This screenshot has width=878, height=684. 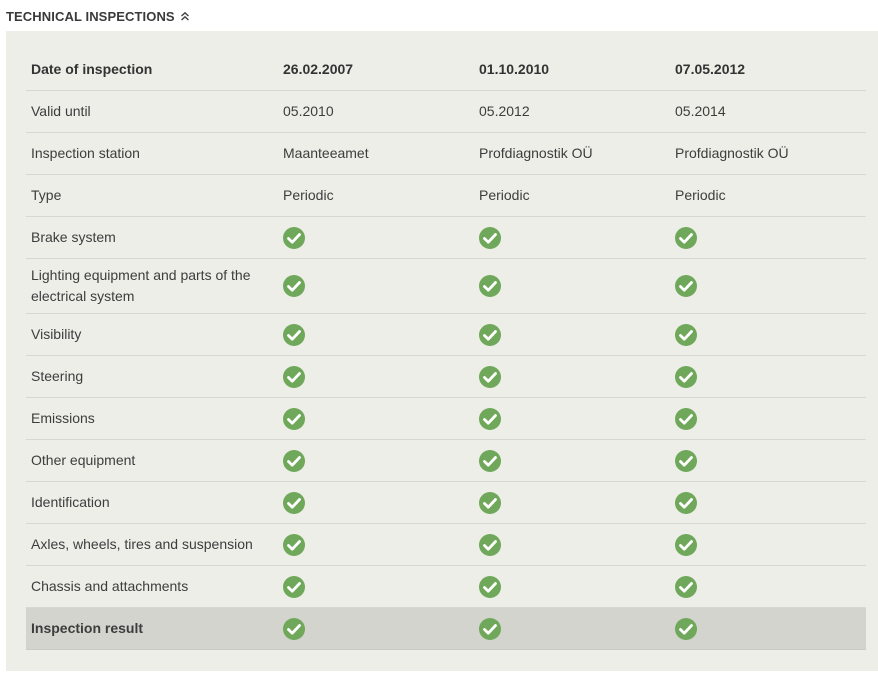 I want to click on inspection-date: 26.02.2007, so click(x=376, y=70).